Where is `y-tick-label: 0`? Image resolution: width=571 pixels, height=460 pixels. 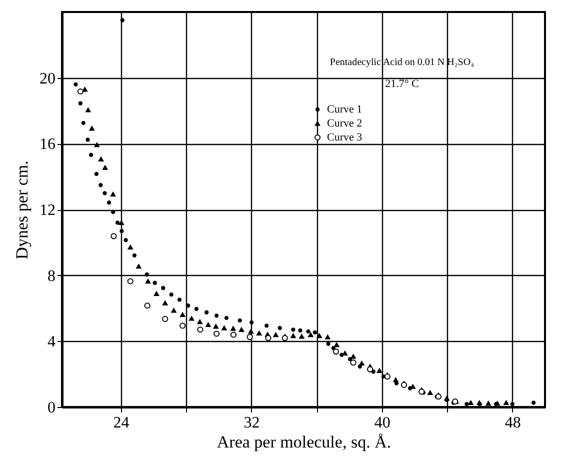
y-tick-label: 0 is located at coordinates (52, 408).